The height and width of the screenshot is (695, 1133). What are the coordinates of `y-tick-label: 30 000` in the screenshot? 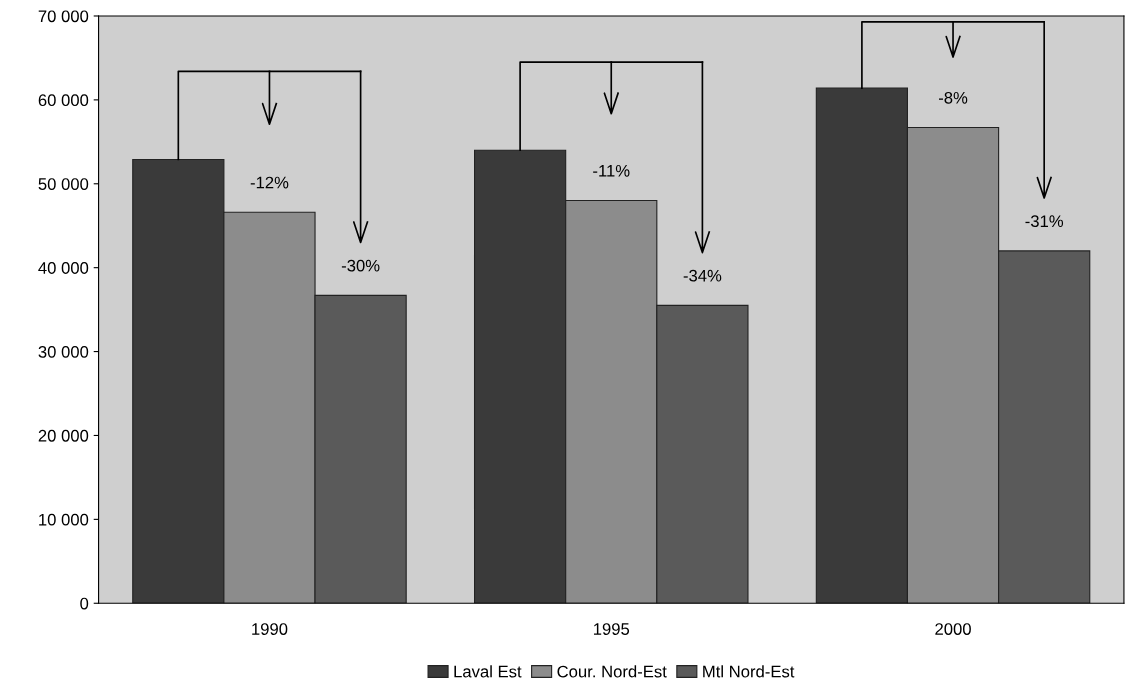 It's located at (63, 351).